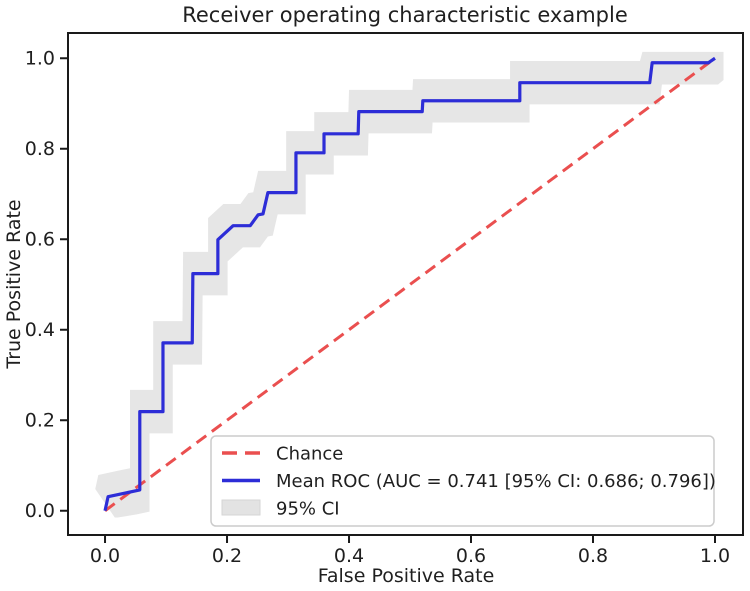 The image size is (750, 591). I want to click on x-axis-label: False Positive Rate, so click(406, 576).